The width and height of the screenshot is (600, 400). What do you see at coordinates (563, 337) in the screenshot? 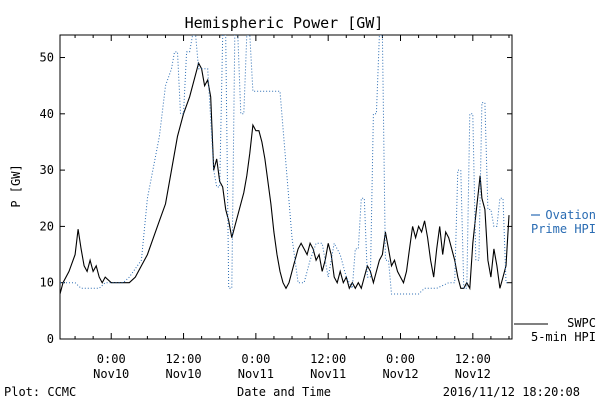
I see `legend-label-swpc-2: 5-min HPI` at bounding box center [563, 337].